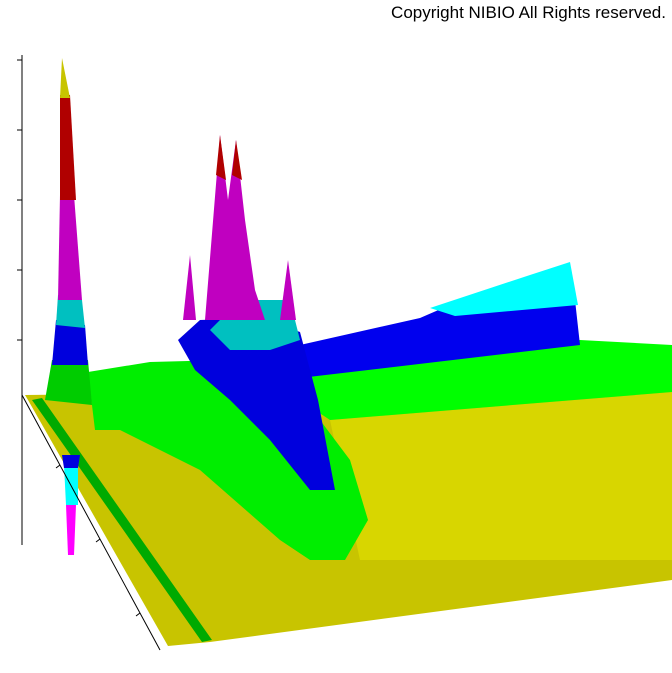 The image size is (672, 673). I want to click on copyright: Copyright NIBIO All Rights reserved., so click(528, 12).